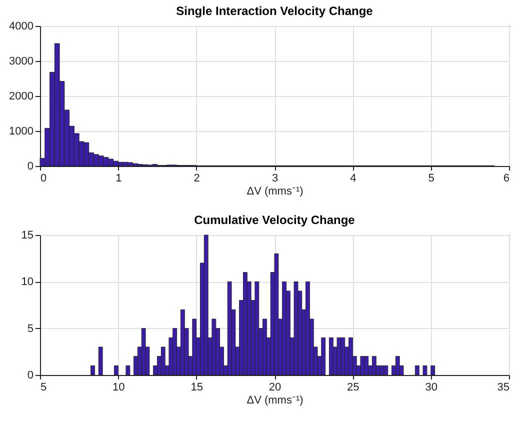 The height and width of the screenshot is (434, 517). What do you see at coordinates (27, 236) in the screenshot?
I see `y-tick-label: 15` at bounding box center [27, 236].